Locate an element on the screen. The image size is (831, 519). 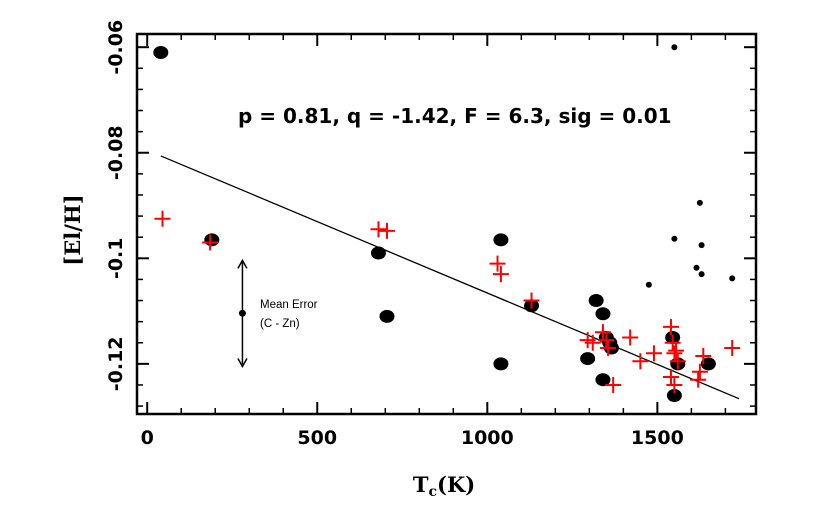
mean-error-center-dot is located at coordinates (242, 313).